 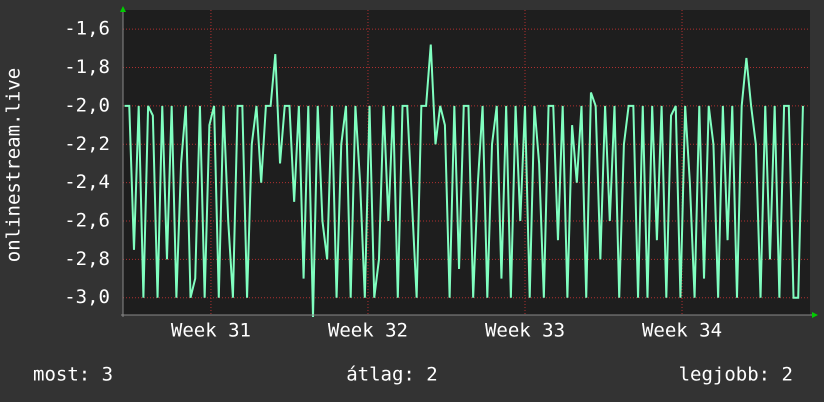 What do you see at coordinates (736, 375) in the screenshot?
I see `footer-max: legjobb: 2` at bounding box center [736, 375].